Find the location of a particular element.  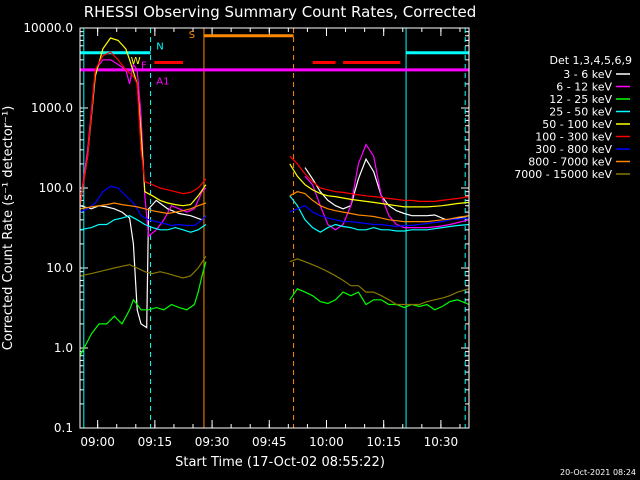

legend-label: 3 - 6 keV is located at coordinates (587, 74).